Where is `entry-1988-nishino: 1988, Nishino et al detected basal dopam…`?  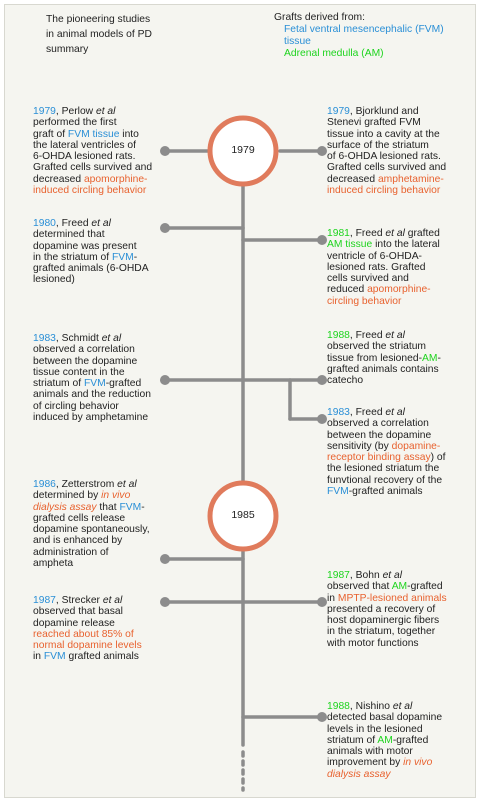
entry-1988-nishino: 1988, Nishino et al detected basal dopam… is located at coordinates (385, 740).